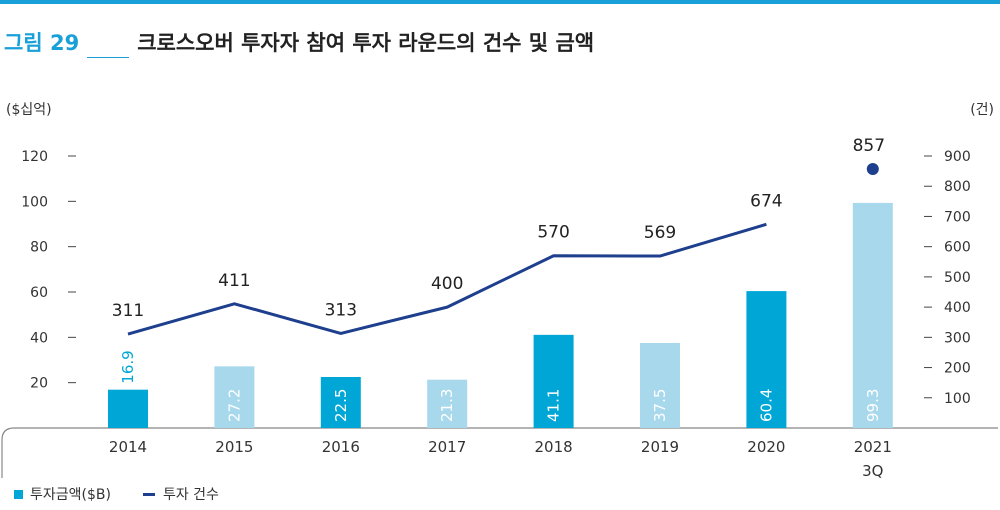  I want to click on legend: 투자금액($B) 투자 건수, so click(116, 494).